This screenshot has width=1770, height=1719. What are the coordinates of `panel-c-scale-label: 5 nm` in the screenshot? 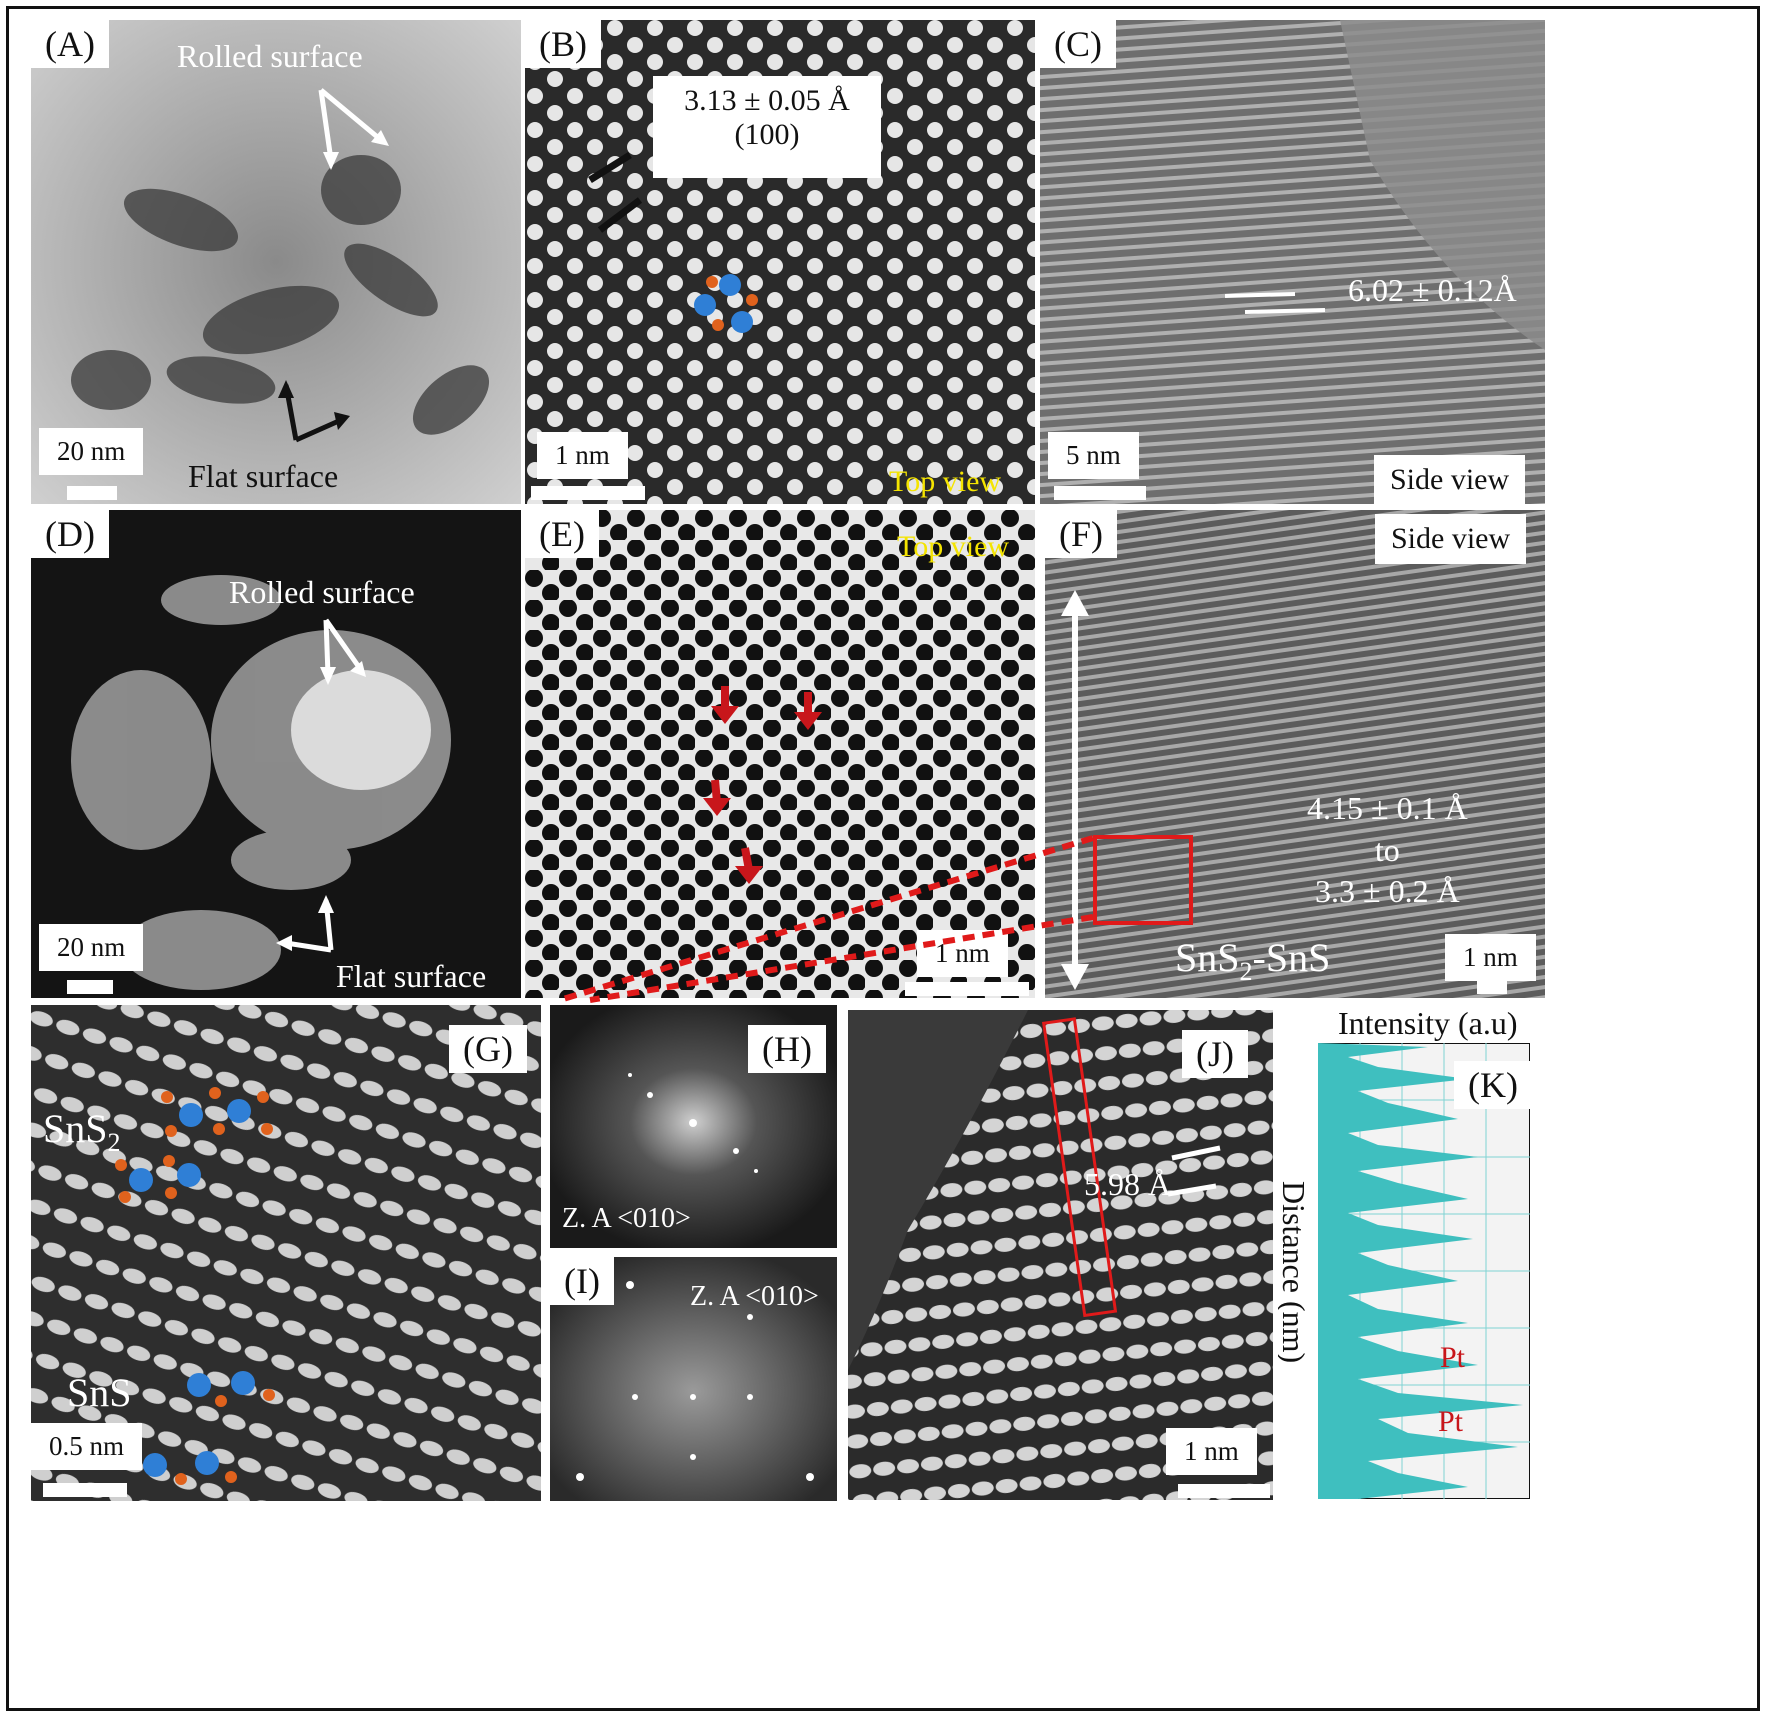 It's located at (1093, 455).